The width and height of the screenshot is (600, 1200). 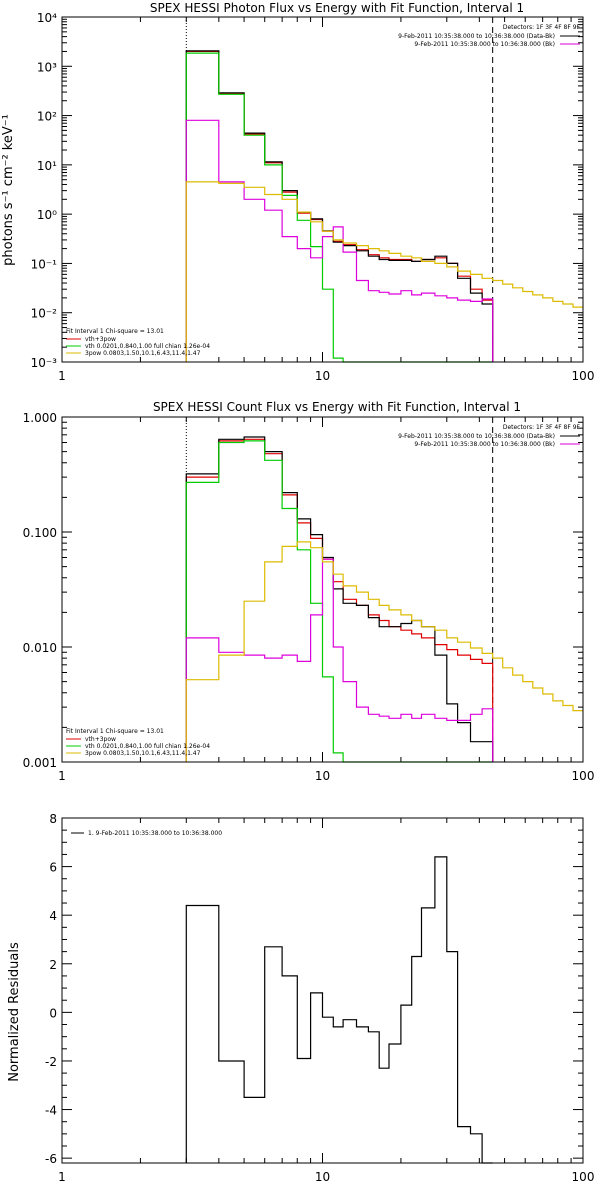 I want to click on y-tick-label: 10⁻³, so click(x=44, y=363).